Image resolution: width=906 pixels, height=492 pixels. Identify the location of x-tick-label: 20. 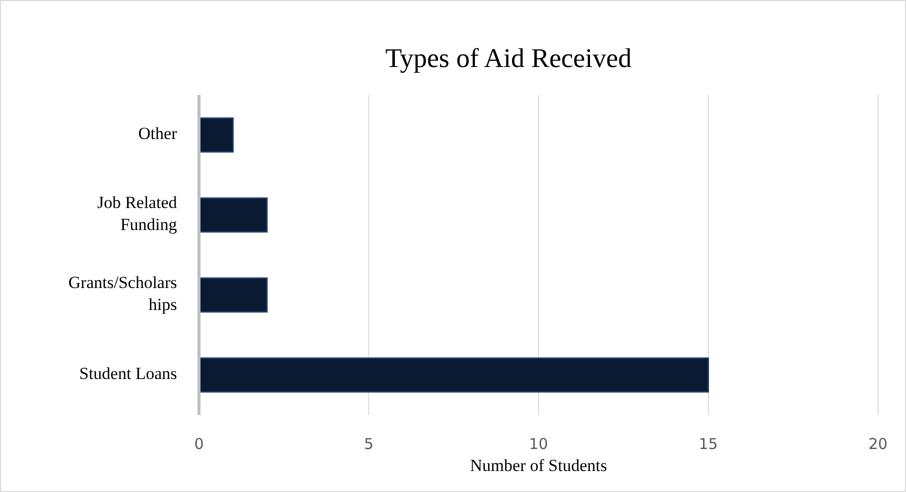
(878, 444).